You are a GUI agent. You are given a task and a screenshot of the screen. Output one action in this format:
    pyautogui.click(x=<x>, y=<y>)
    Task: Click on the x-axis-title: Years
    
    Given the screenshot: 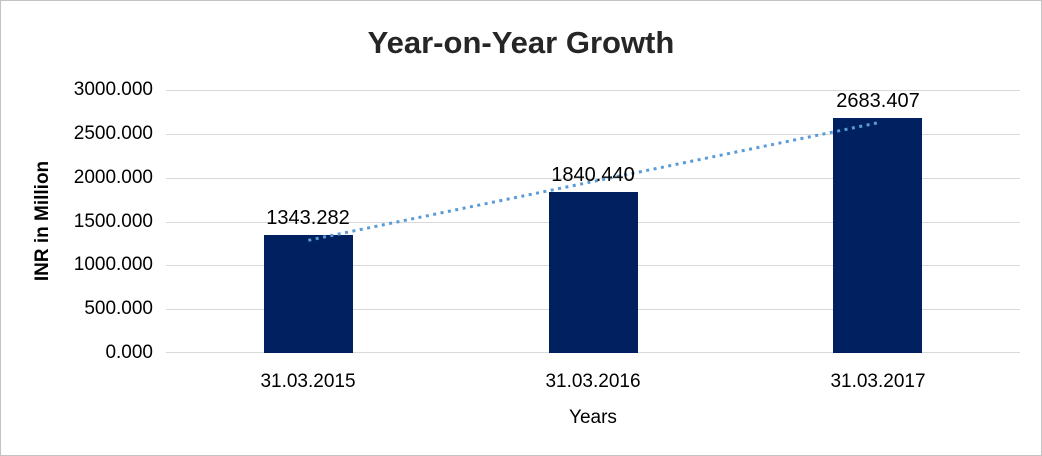 What is the action you would take?
    pyautogui.click(x=593, y=417)
    